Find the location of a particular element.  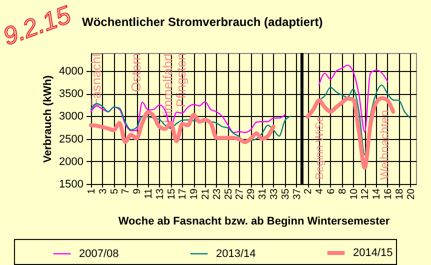

x-tick-label: 23 is located at coordinates (217, 194).